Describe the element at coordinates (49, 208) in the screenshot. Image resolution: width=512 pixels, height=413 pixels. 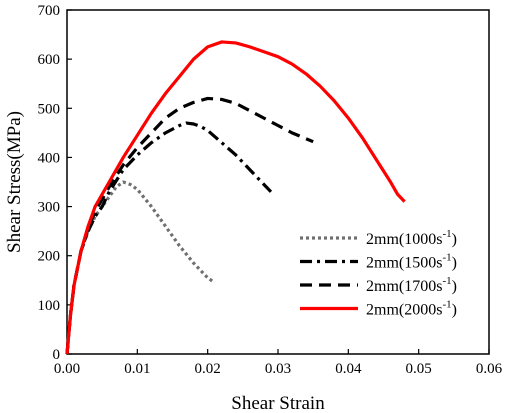
I see `y-tick-label: 300` at that location.